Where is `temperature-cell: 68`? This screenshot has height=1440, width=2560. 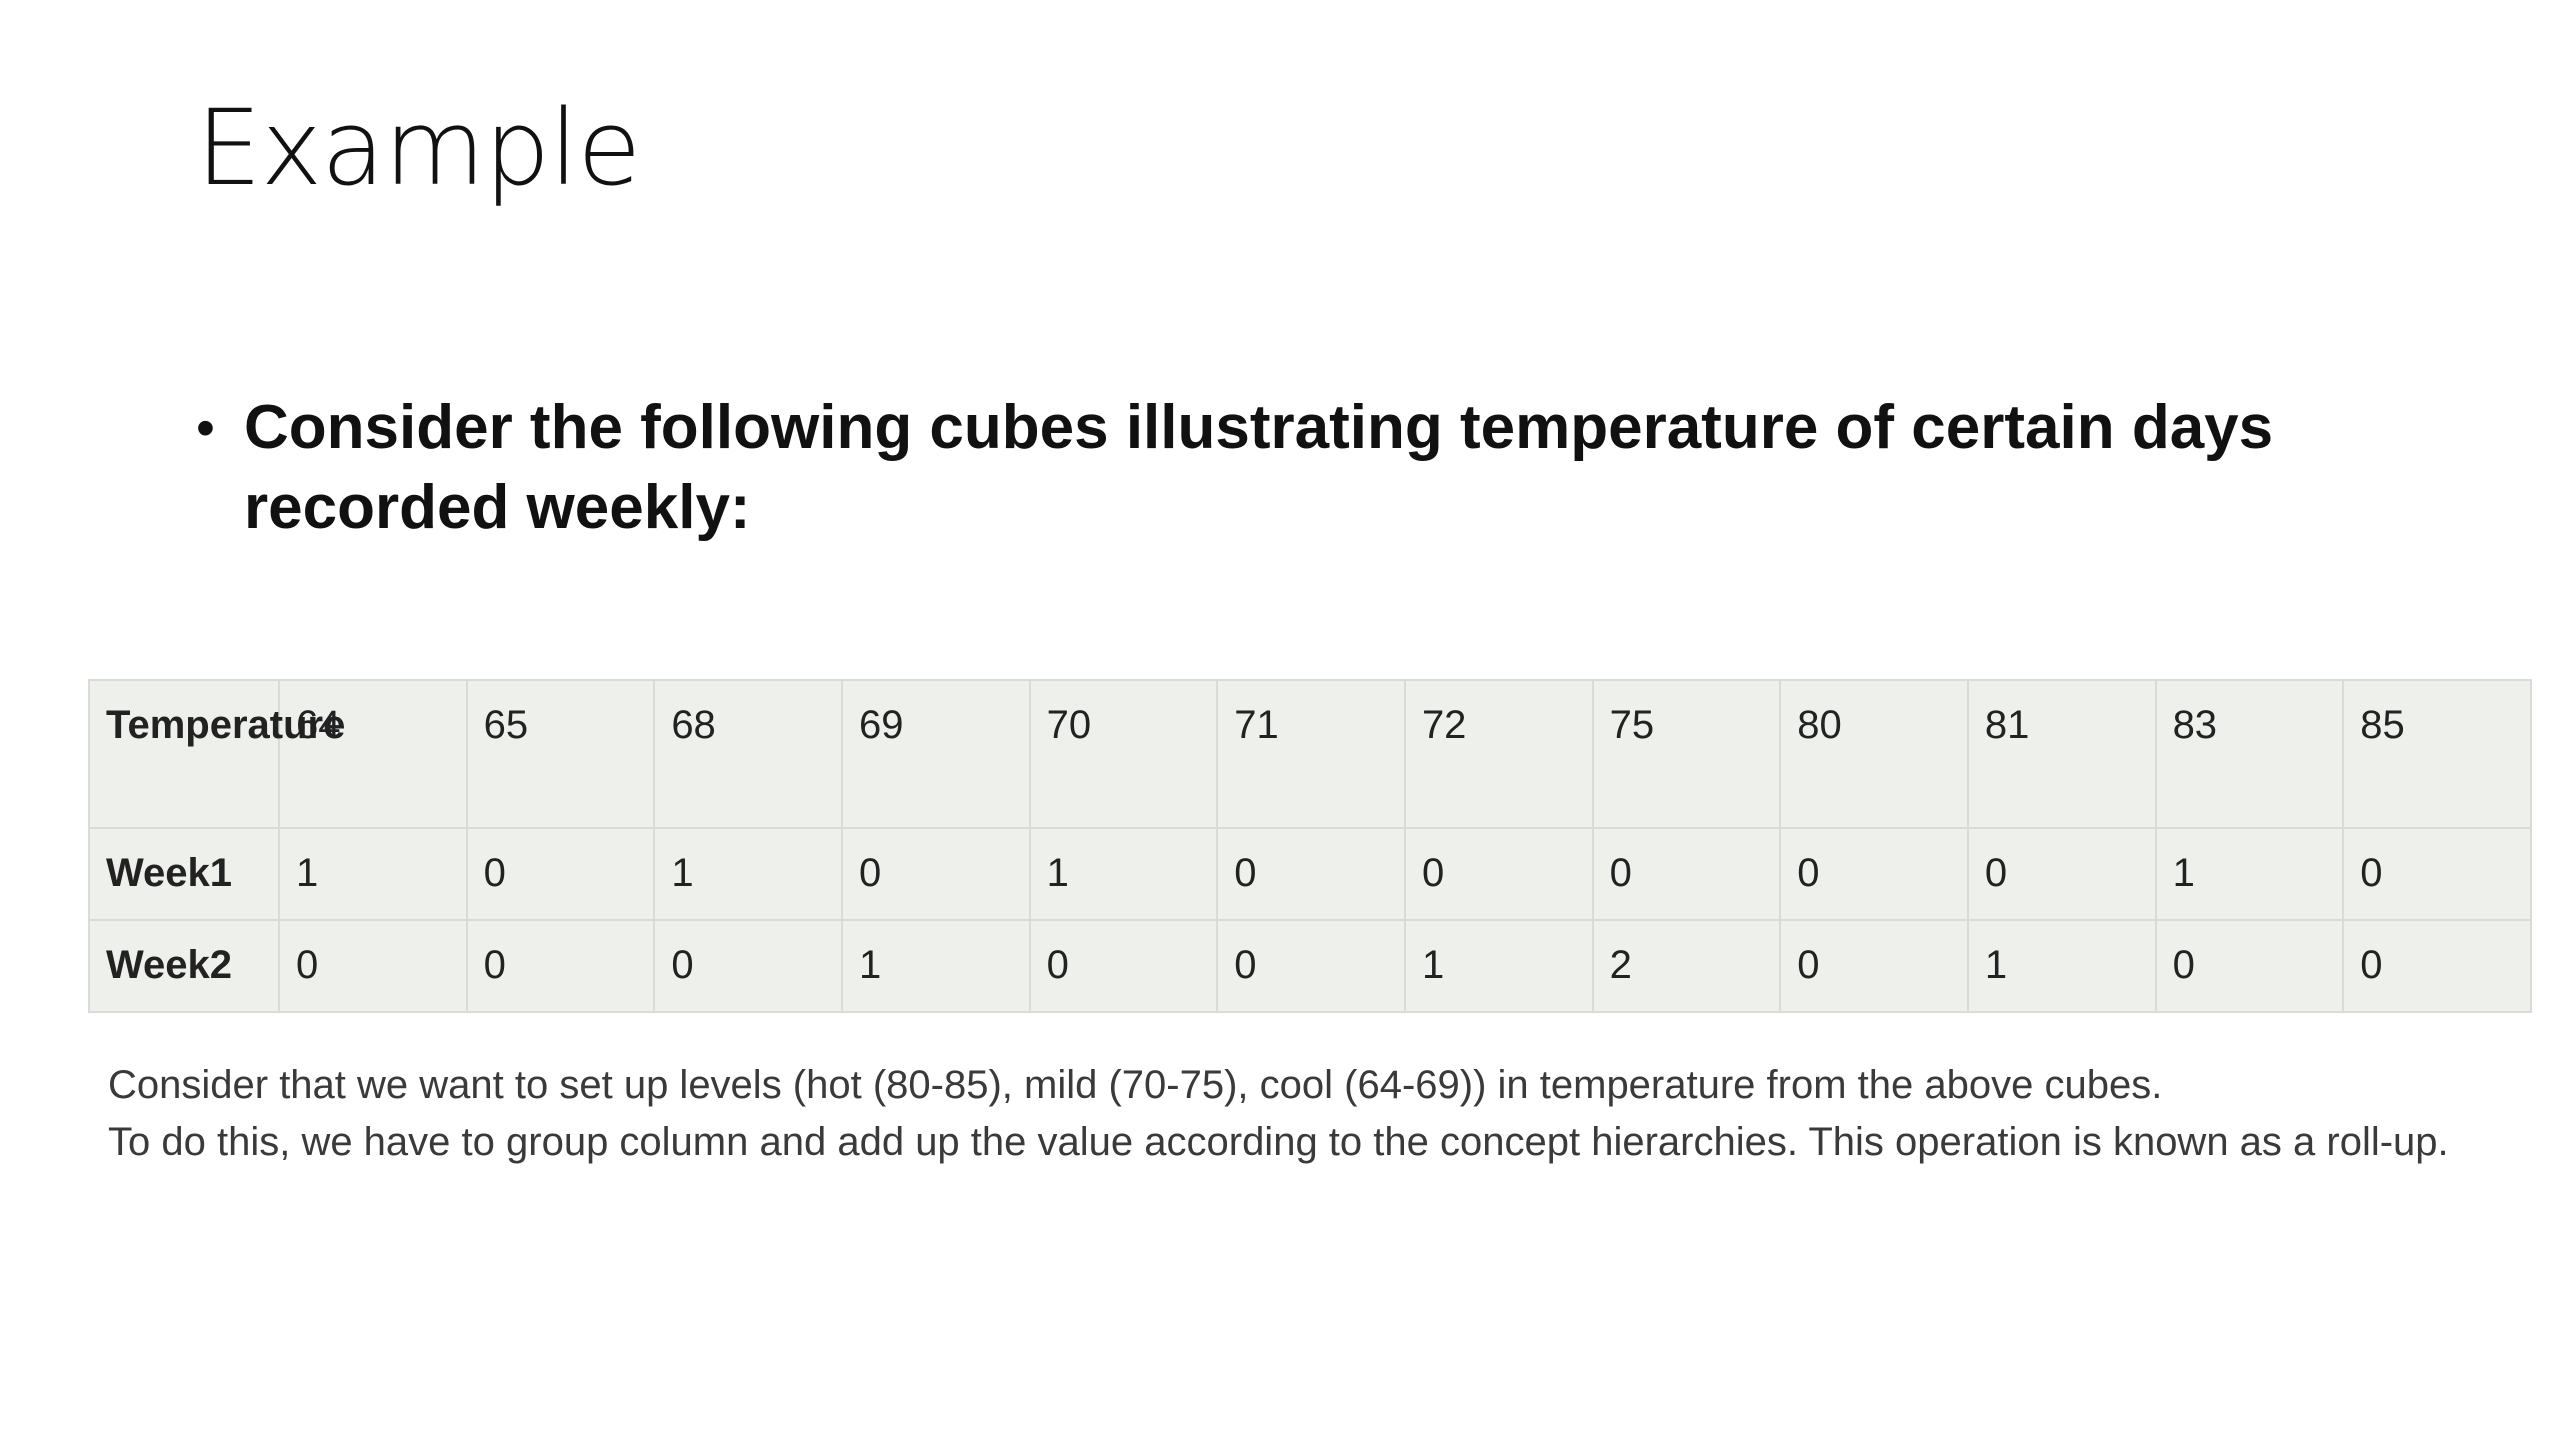 temperature-cell: 68 is located at coordinates (748, 754).